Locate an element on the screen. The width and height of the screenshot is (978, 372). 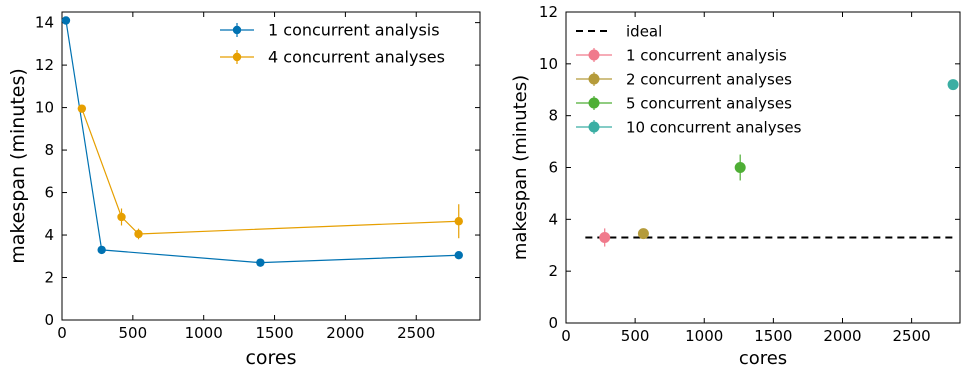
y-tick-label: 14 is located at coordinates (44, 23).